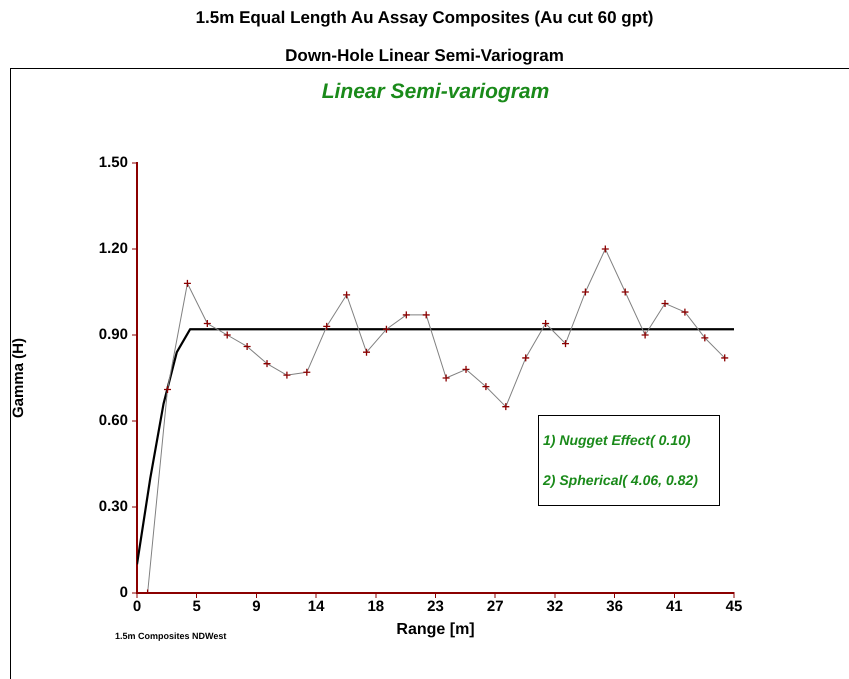 The image size is (849, 679). I want to click on y-axis-title: Gamma (H), so click(19, 378).